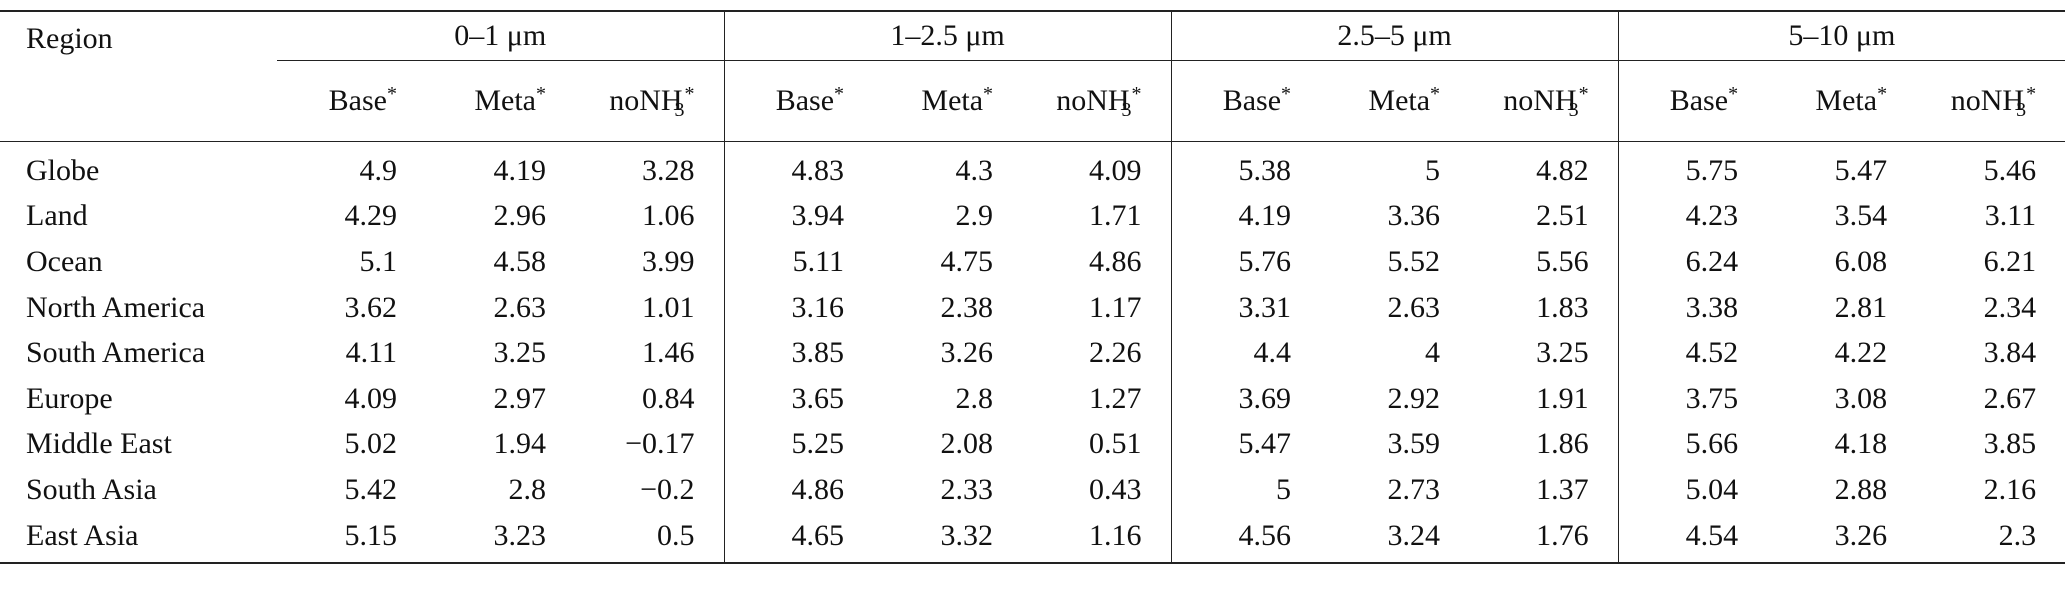 This screenshot has height=591, width=2067. Describe the element at coordinates (967, 261) in the screenshot. I see `value-cell: 4.75` at that location.